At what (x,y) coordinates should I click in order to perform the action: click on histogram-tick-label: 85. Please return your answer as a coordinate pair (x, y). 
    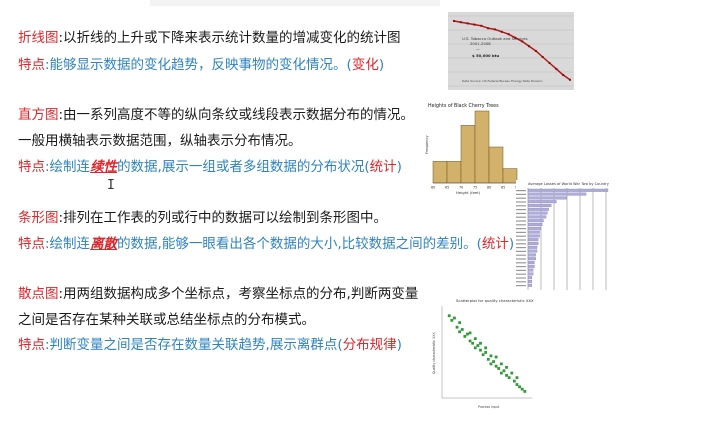
    Looking at the image, I should click on (503, 188).